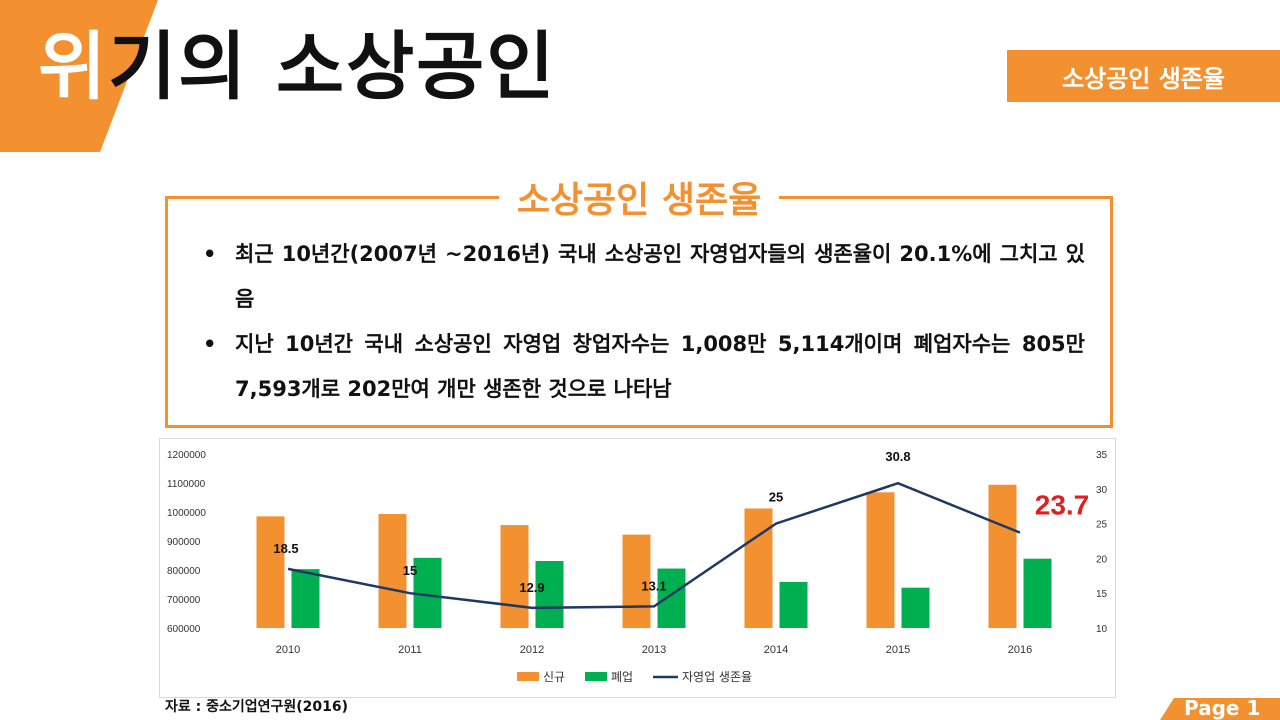  I want to click on summary-box-title: 소상공인 생존율, so click(639, 197).